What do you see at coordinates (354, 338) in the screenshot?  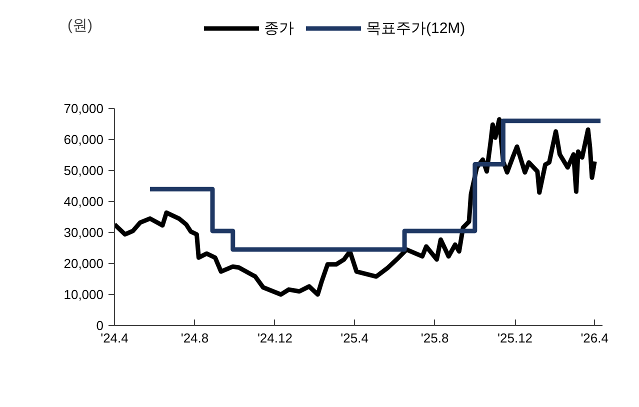 I see `x-tick-label: '25.4` at bounding box center [354, 338].